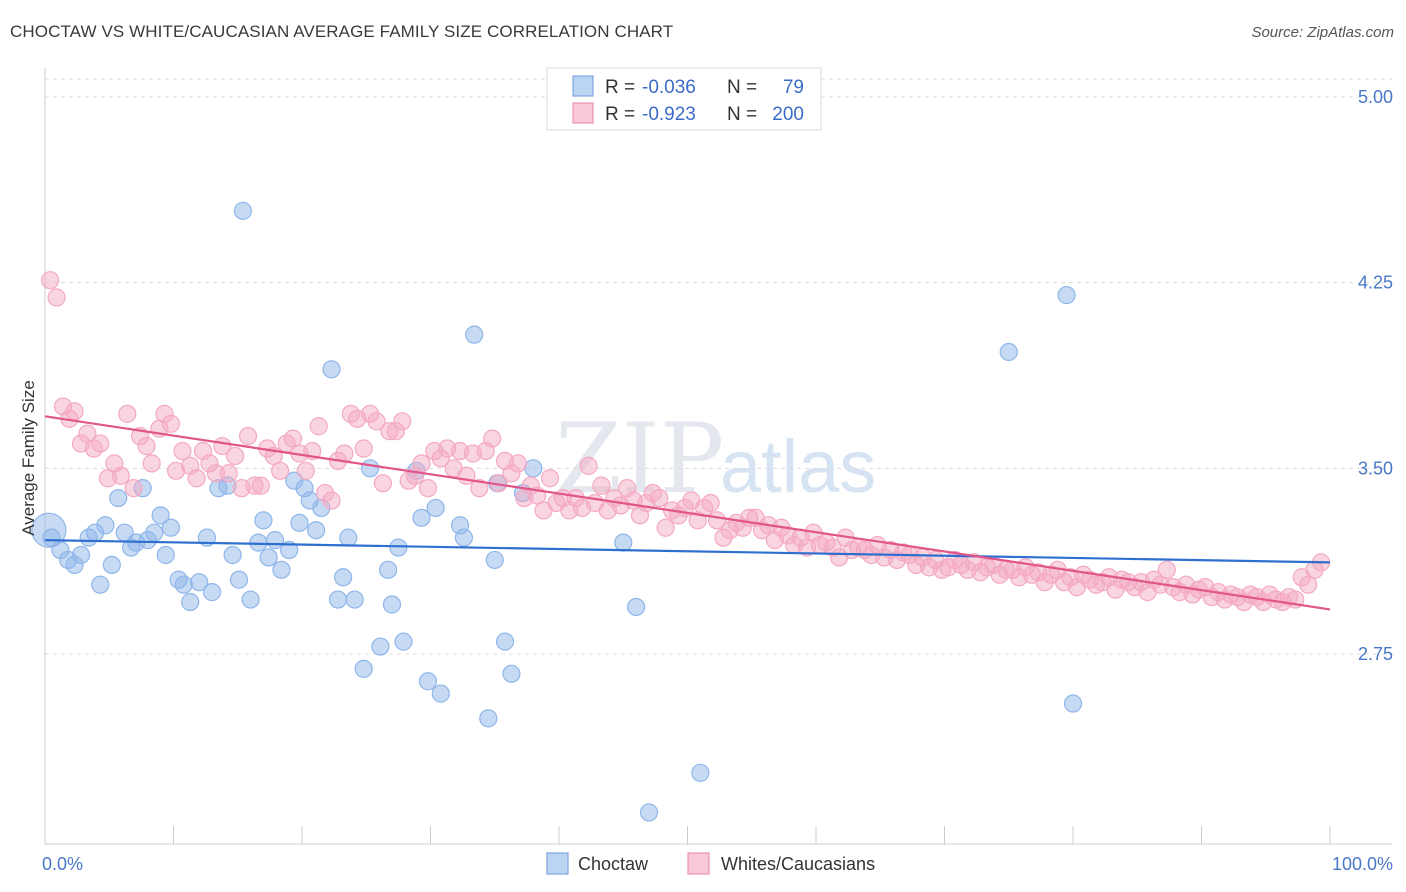  Describe the element at coordinates (669, 114) in the screenshot. I see `legend-r-value-whites: -0.923` at that location.